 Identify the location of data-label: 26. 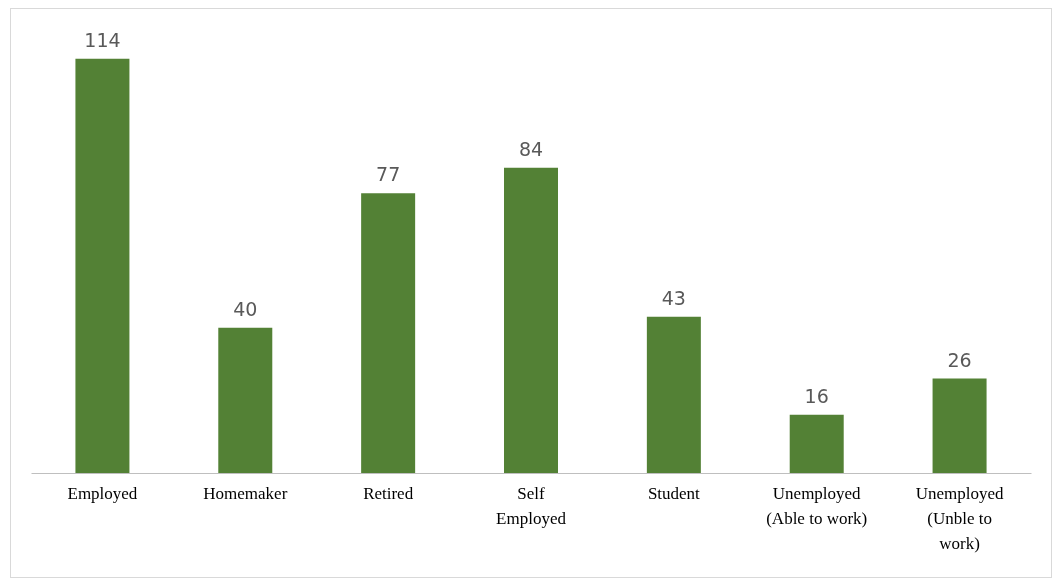
(959, 359).